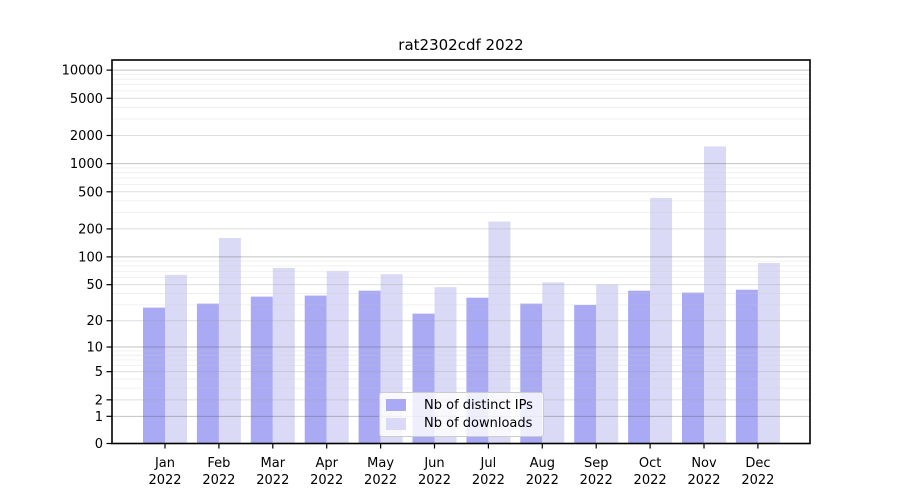 This screenshot has width=900, height=500. What do you see at coordinates (94, 321) in the screenshot?
I see `y-tick-label-20: 20` at bounding box center [94, 321].